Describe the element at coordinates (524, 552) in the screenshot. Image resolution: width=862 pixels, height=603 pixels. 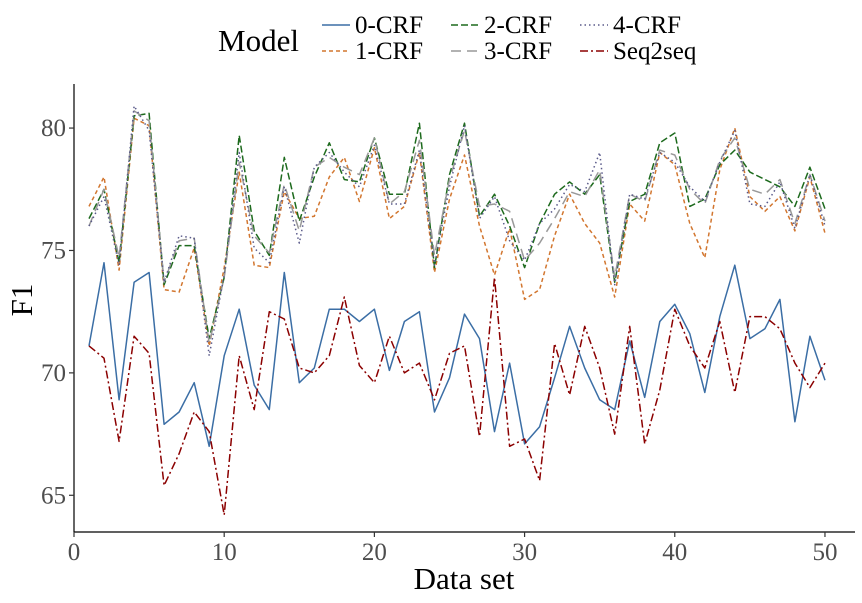
I see `x-tick-label: 30` at that location.